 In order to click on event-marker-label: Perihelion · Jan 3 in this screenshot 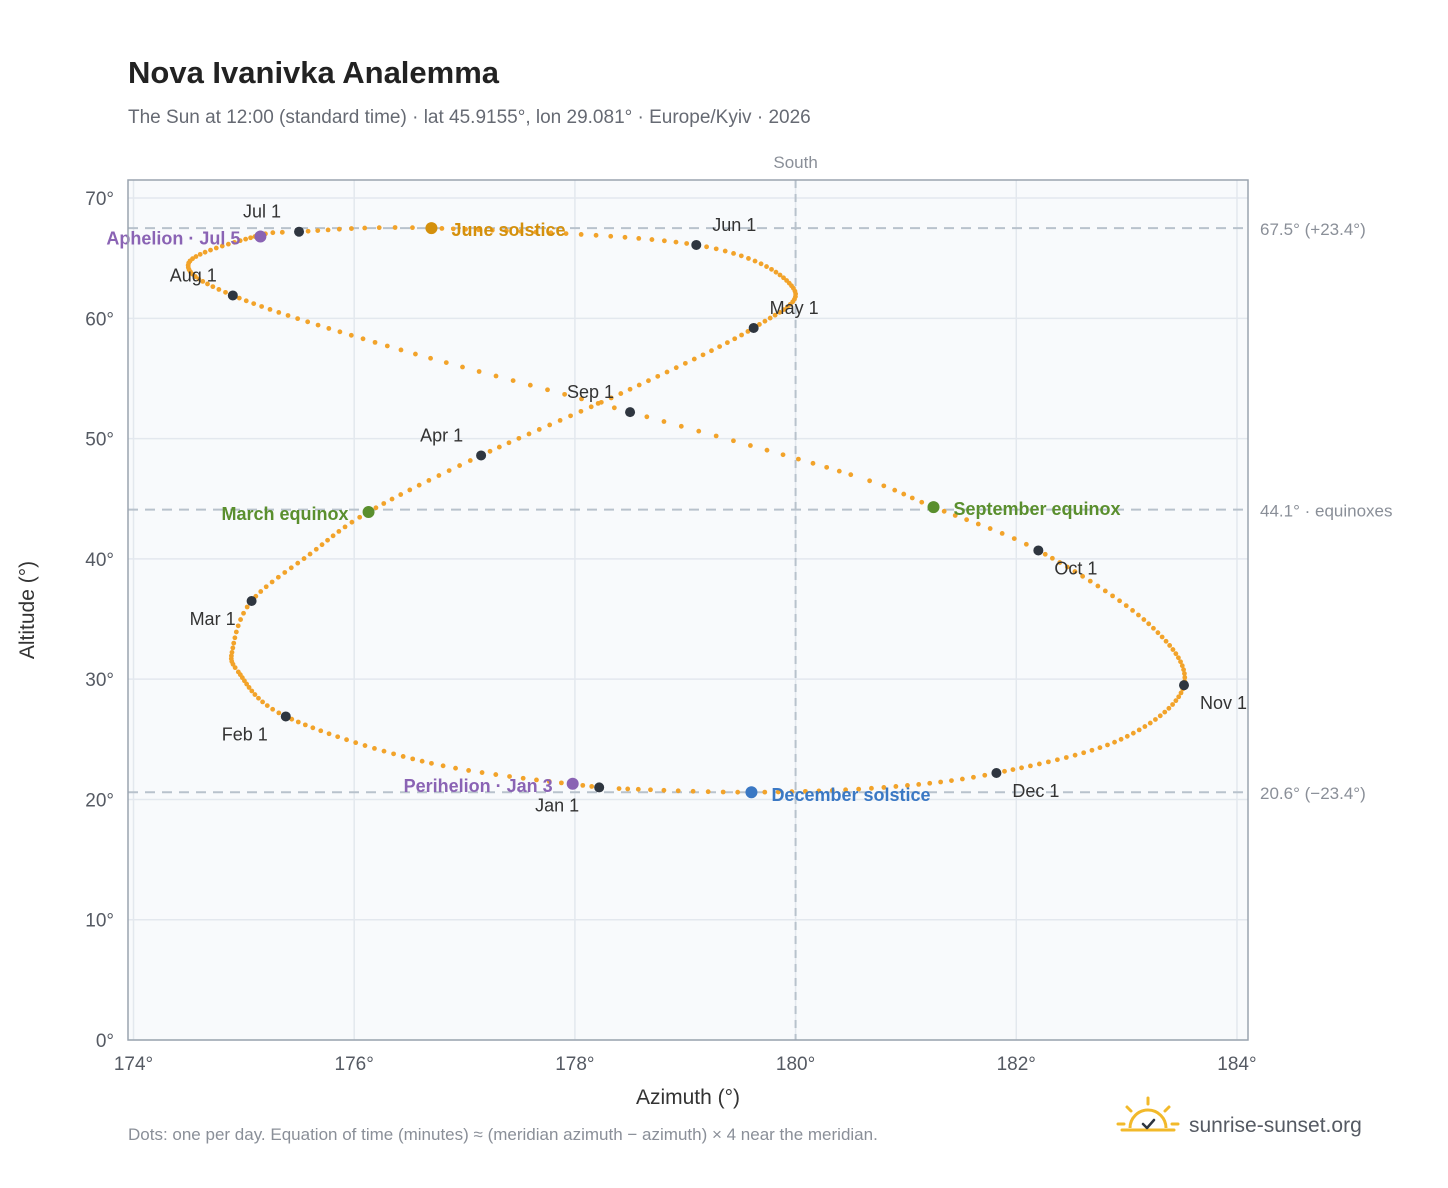, I will do `click(478, 786)`.